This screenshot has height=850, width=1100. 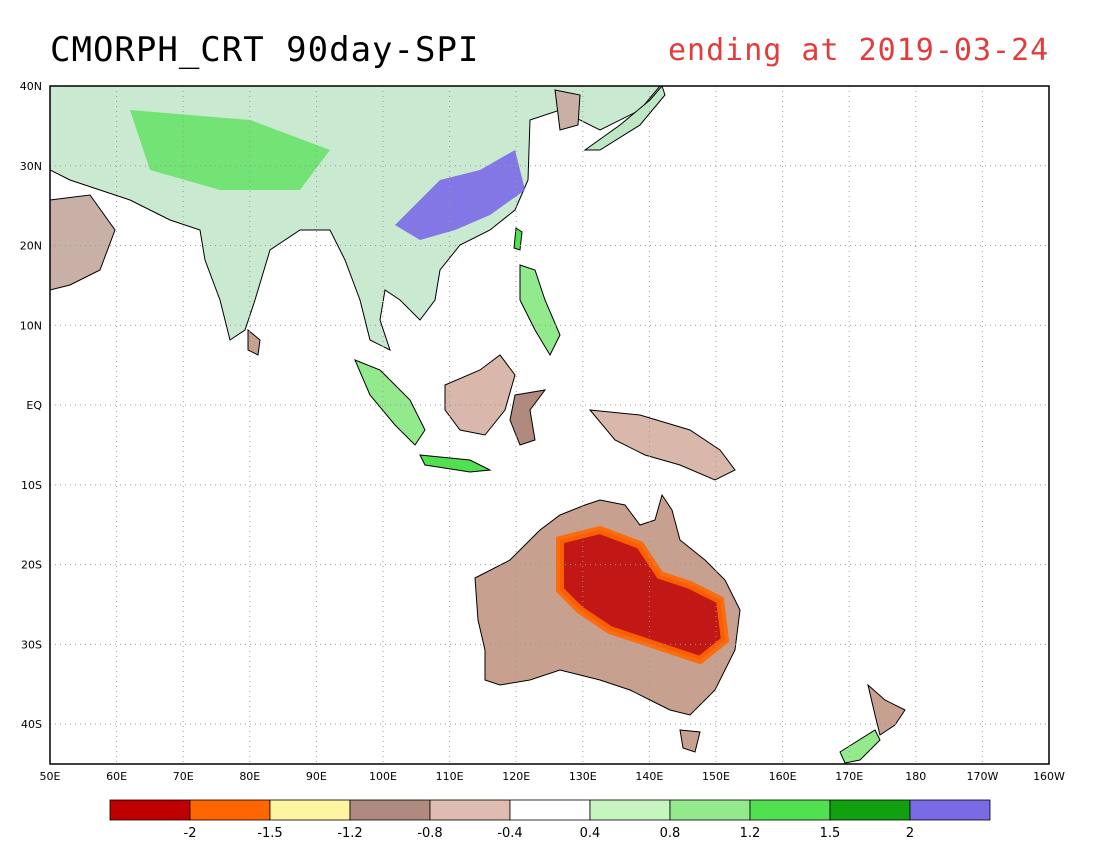 What do you see at coordinates (583, 776) in the screenshot?
I see `lon-tick-label: 130E` at bounding box center [583, 776].